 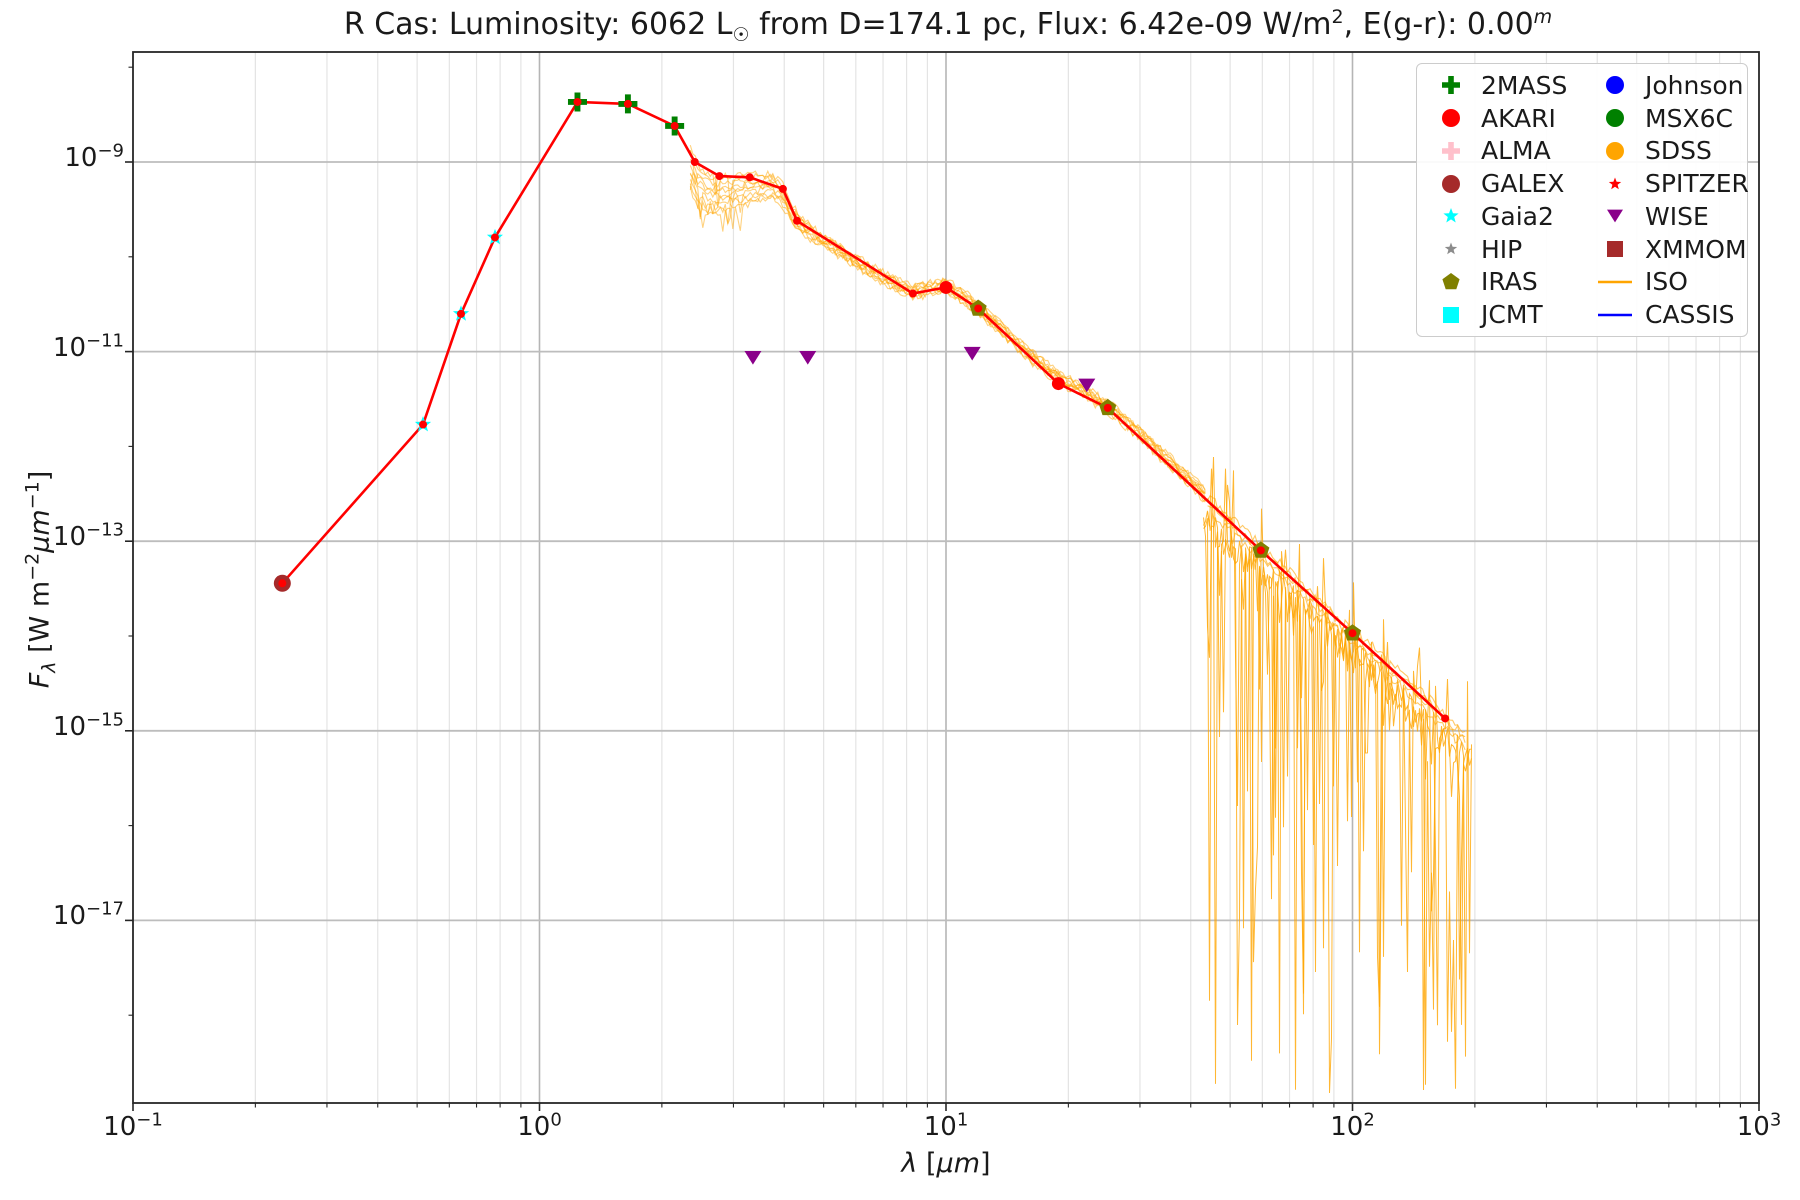 I want to click on title-flux-exponent: 2, so click(x=1337, y=17).